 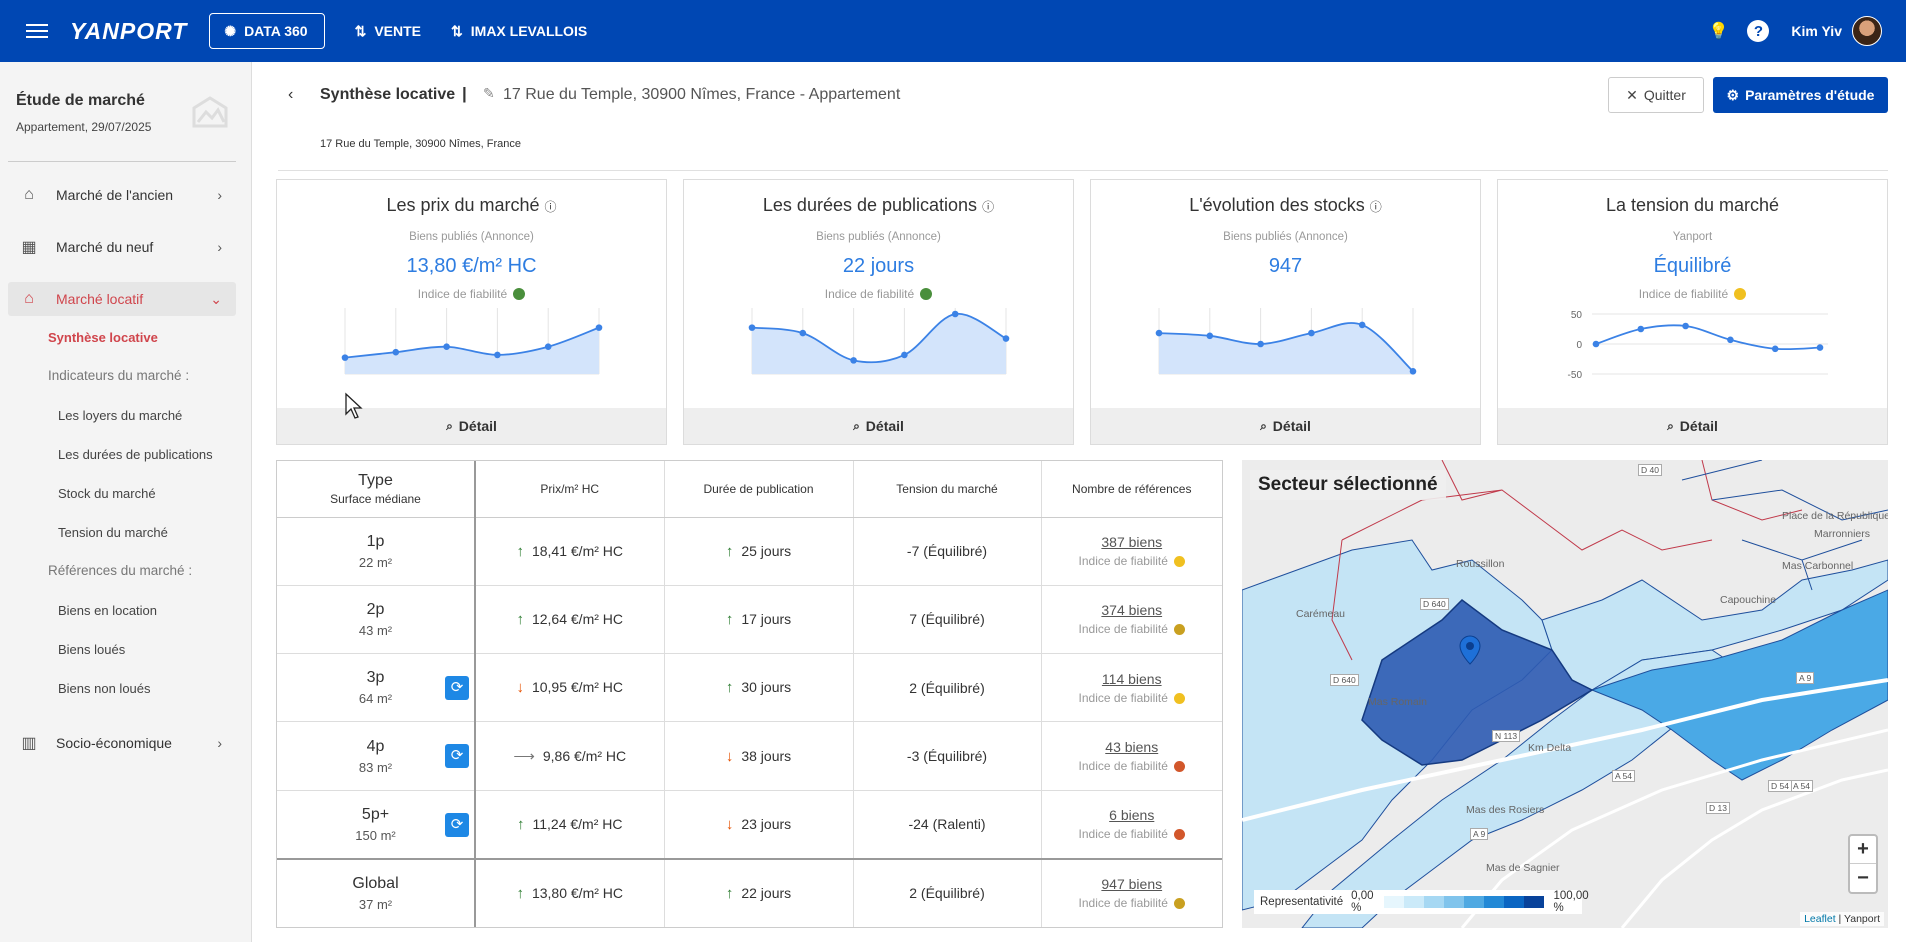 I want to click on chevron-right-icon: ›, so click(x=219, y=743).